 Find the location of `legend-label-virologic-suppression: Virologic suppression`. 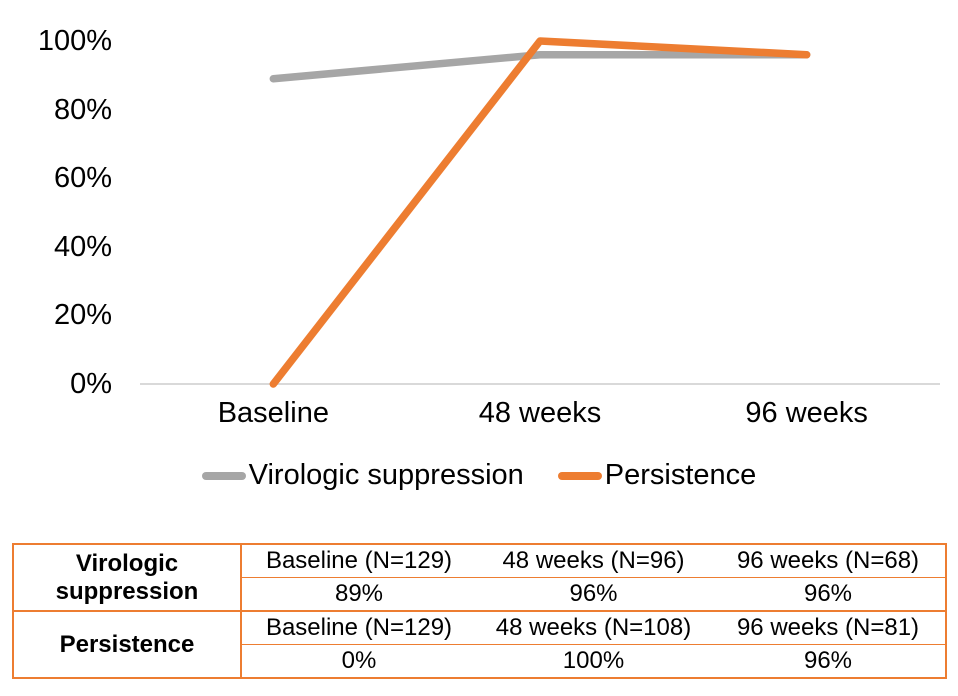

legend-label-virologic-suppression: Virologic suppression is located at coordinates (386, 475).